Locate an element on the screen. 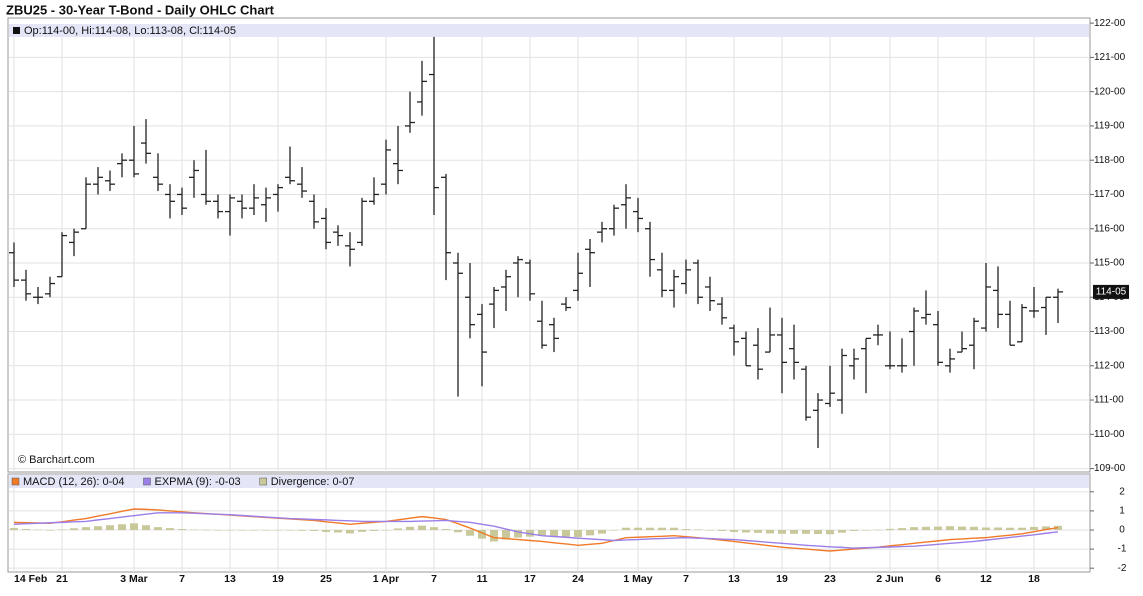 The height and width of the screenshot is (596, 1143). legend-label: MACD (12, 26): 0-04 is located at coordinates (73, 482).